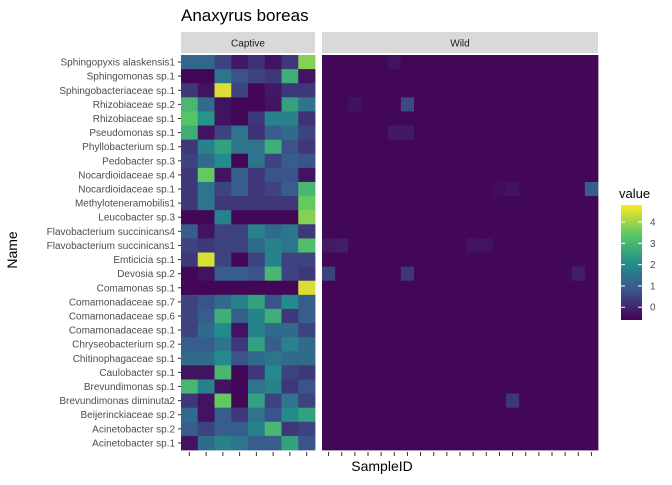 Image resolution: width=672 pixels, height=485 pixels. I want to click on row-label: Acinetobacter sp.1, so click(133, 443).